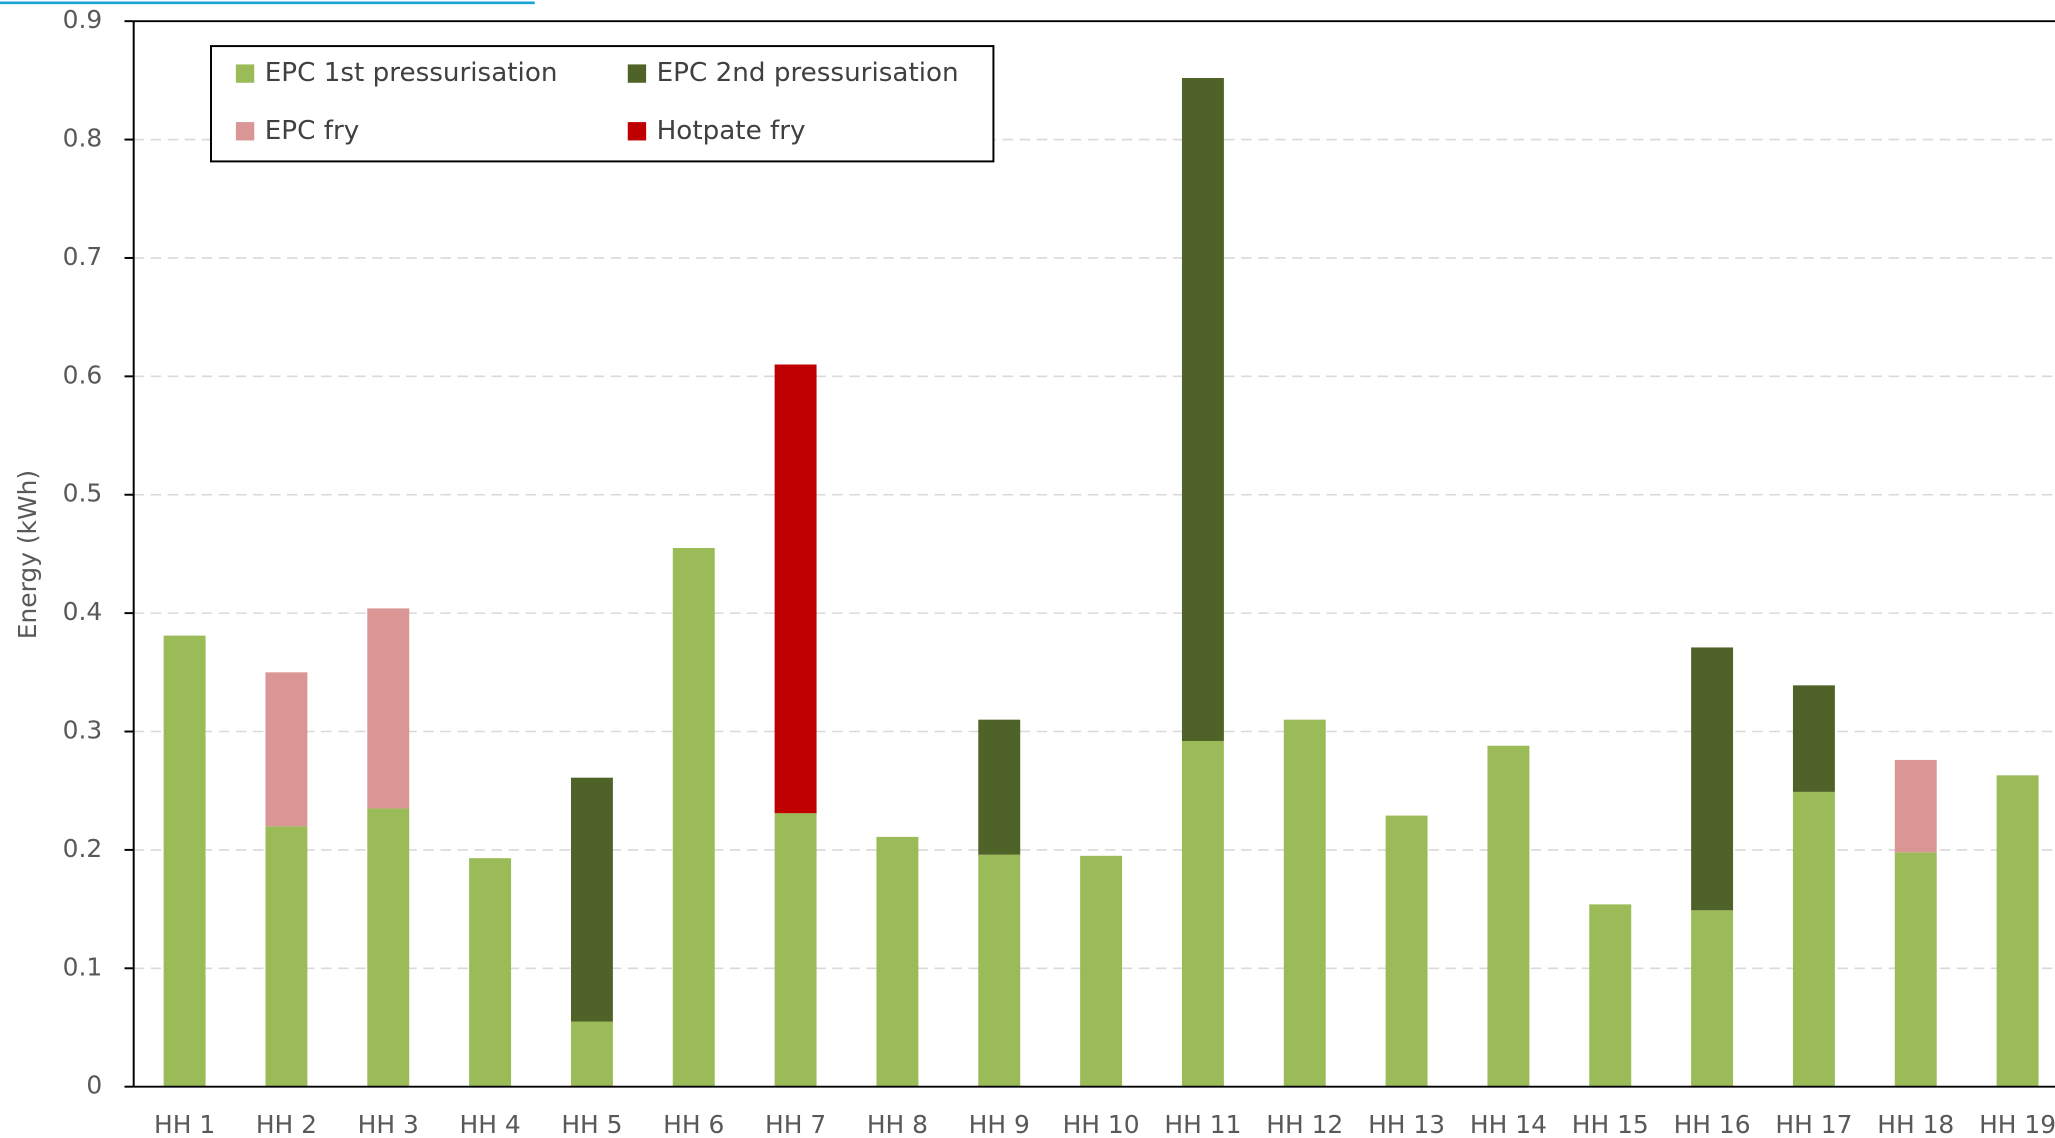 The width and height of the screenshot is (2055, 1138). I want to click on x-tick-label: HH 19, so click(2017, 1124).